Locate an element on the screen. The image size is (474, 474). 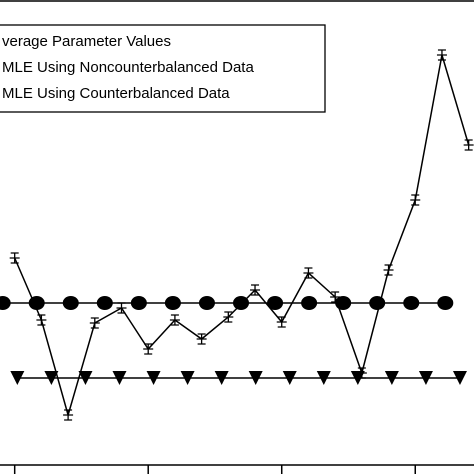
legend-box is located at coordinates (163, 68).